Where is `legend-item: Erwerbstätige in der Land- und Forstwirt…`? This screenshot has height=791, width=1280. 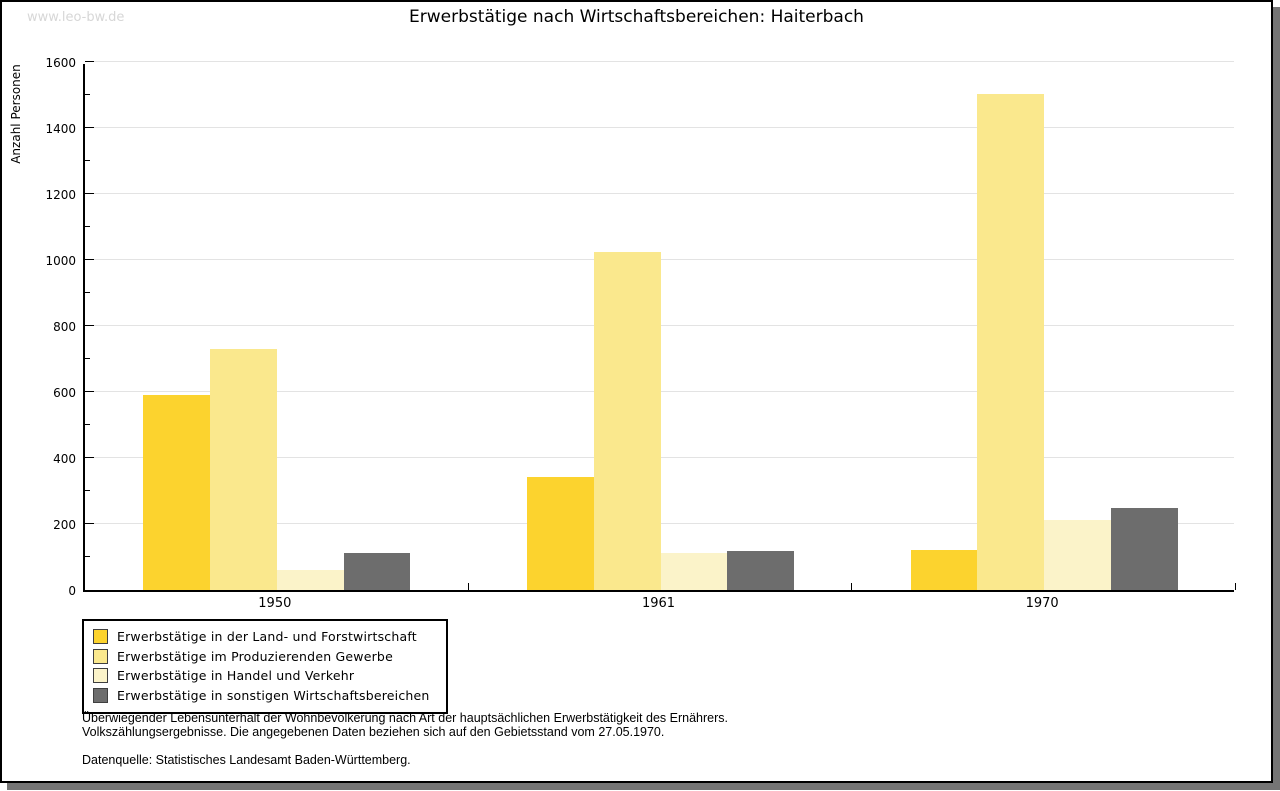 legend-item: Erwerbstätige in der Land- und Forstwirt… is located at coordinates (265, 637).